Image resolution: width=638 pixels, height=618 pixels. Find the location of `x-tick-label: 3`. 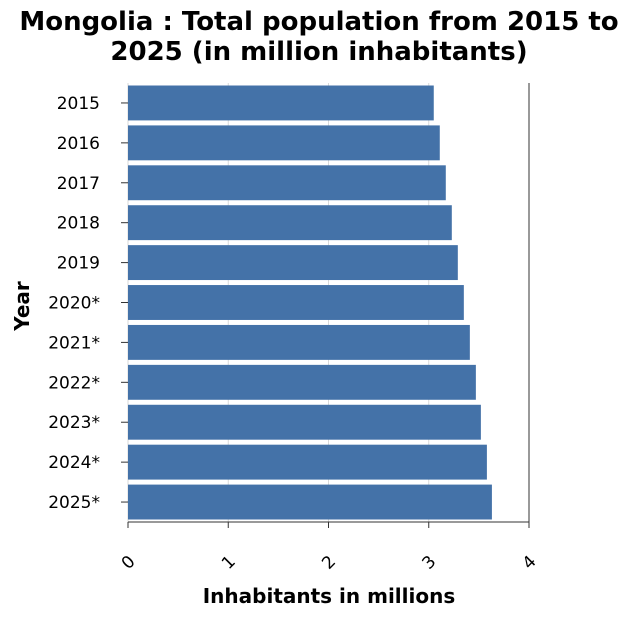

x-tick-label: 3 is located at coordinates (430, 563).